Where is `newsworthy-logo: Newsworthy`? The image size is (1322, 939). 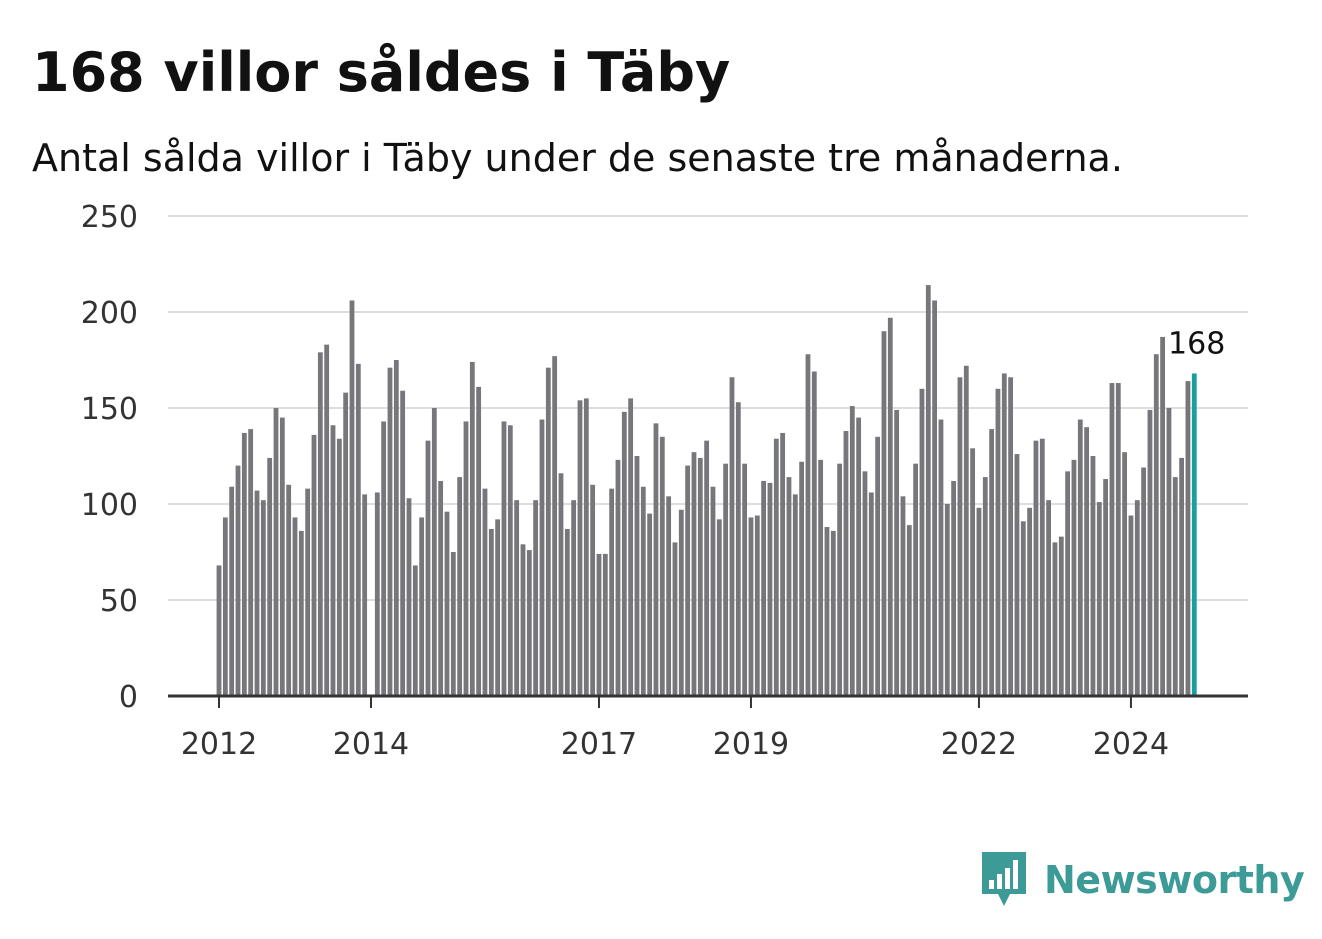
newsworthy-logo: Newsworthy is located at coordinates (1142, 880).